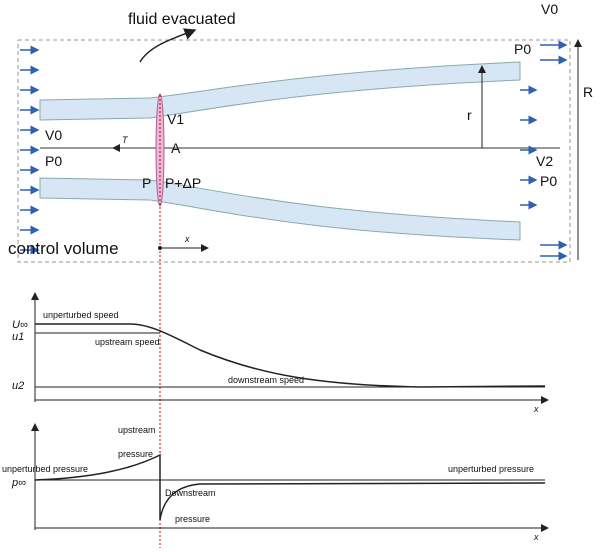 This screenshot has height=552, width=606. What do you see at coordinates (266, 380) in the screenshot?
I see `label: downstream speed` at bounding box center [266, 380].